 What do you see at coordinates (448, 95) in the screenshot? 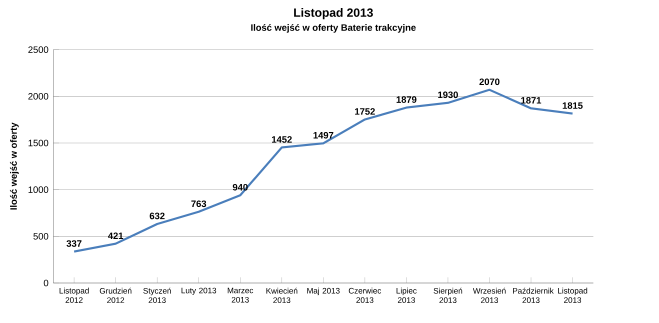
I see `data-label: 1930` at bounding box center [448, 95].